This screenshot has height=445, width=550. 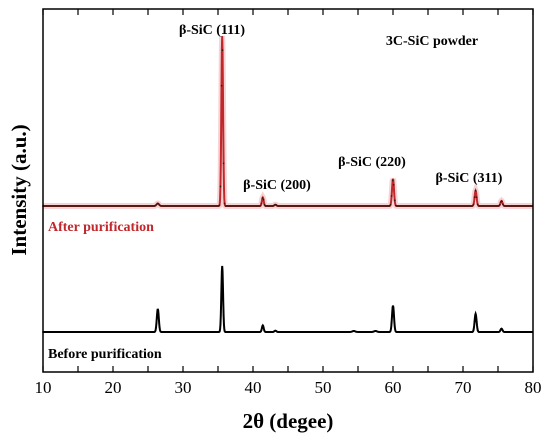 I want to click on legend-after-purification: After purification, so click(x=101, y=227).